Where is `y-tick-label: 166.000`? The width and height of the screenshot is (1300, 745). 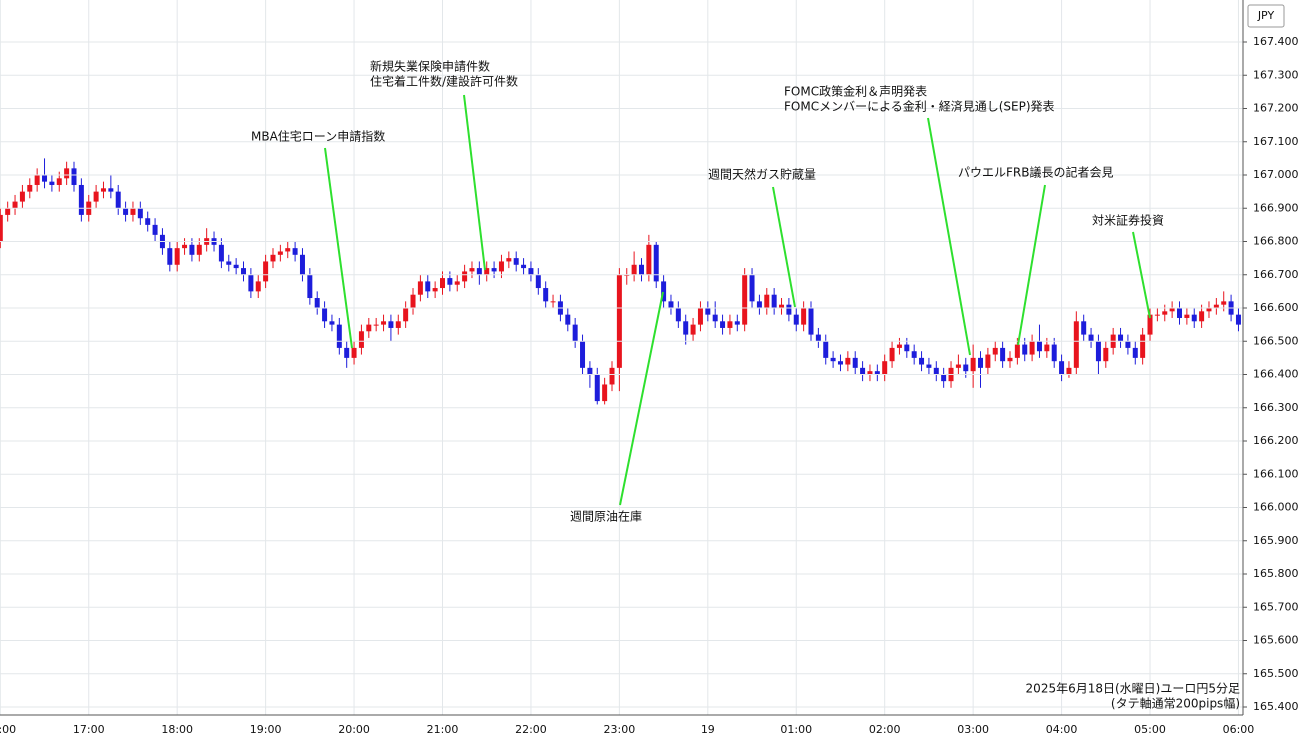 y-tick-label: 166.000 is located at coordinates (1276, 507).